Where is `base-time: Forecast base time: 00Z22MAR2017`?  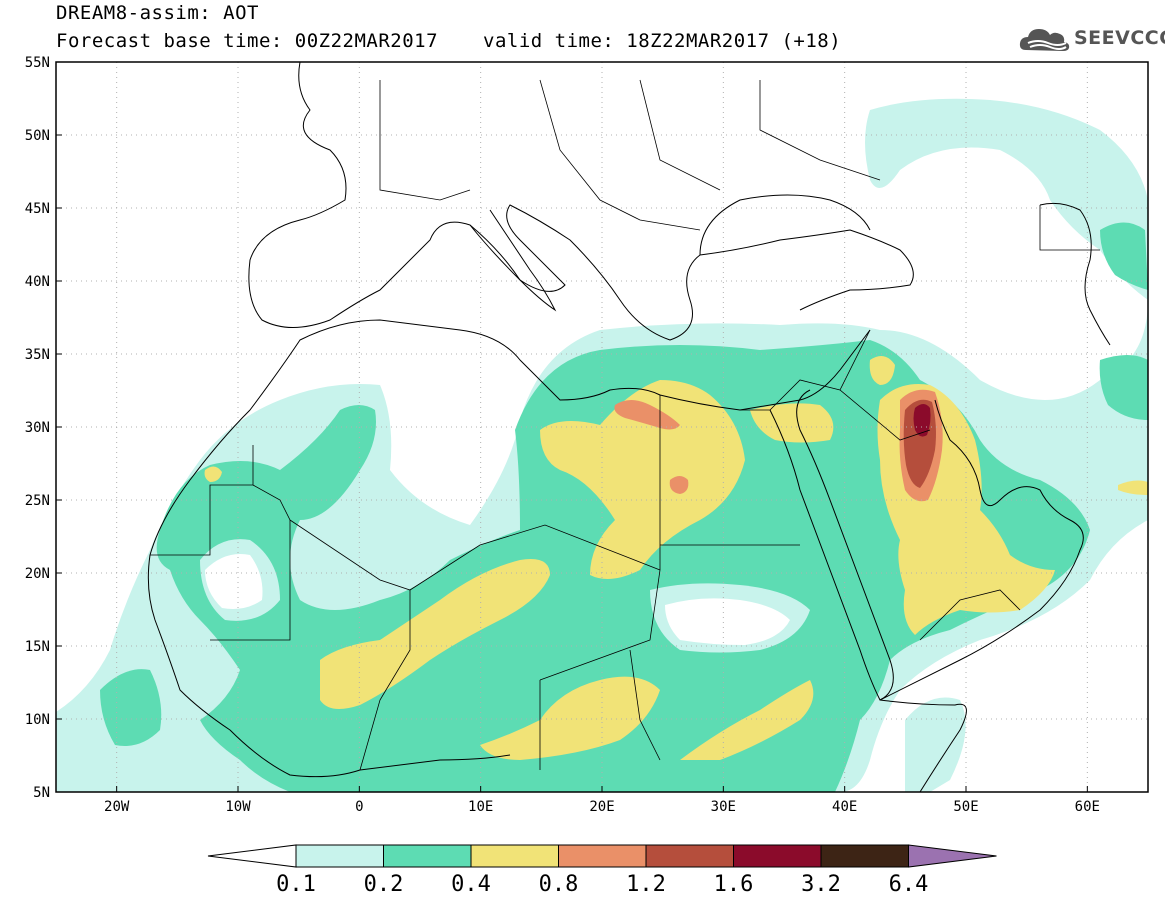 base-time: Forecast base time: 00Z22MAR2017 is located at coordinates (247, 41).